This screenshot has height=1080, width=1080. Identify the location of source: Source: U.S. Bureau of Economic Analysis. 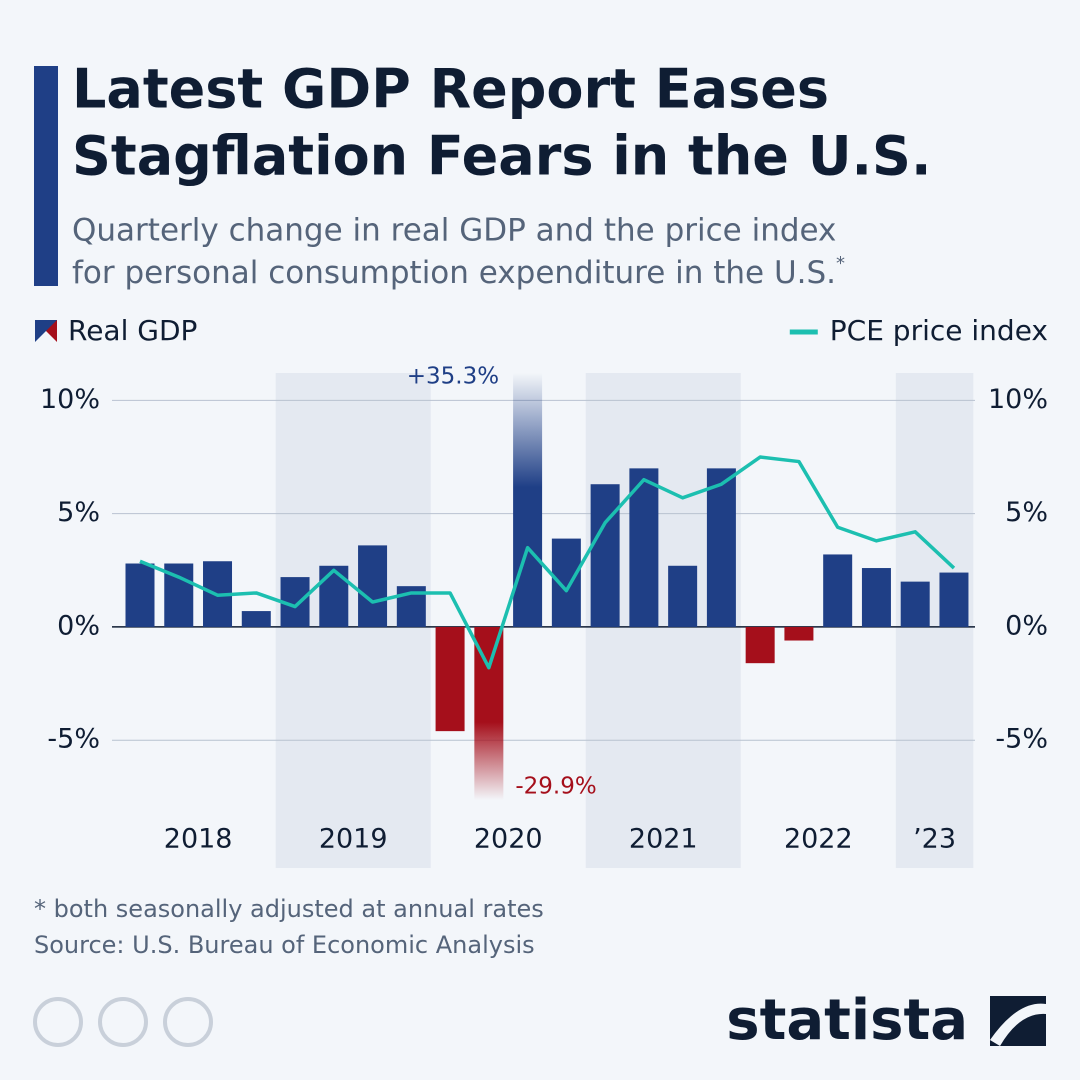
(284, 945).